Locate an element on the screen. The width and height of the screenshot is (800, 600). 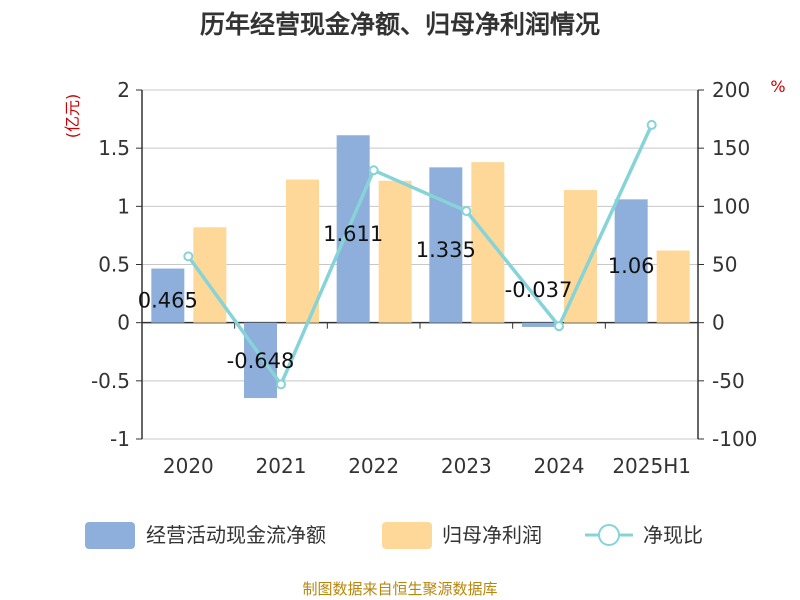
legend-swatch-cashflow is located at coordinates (110, 535).